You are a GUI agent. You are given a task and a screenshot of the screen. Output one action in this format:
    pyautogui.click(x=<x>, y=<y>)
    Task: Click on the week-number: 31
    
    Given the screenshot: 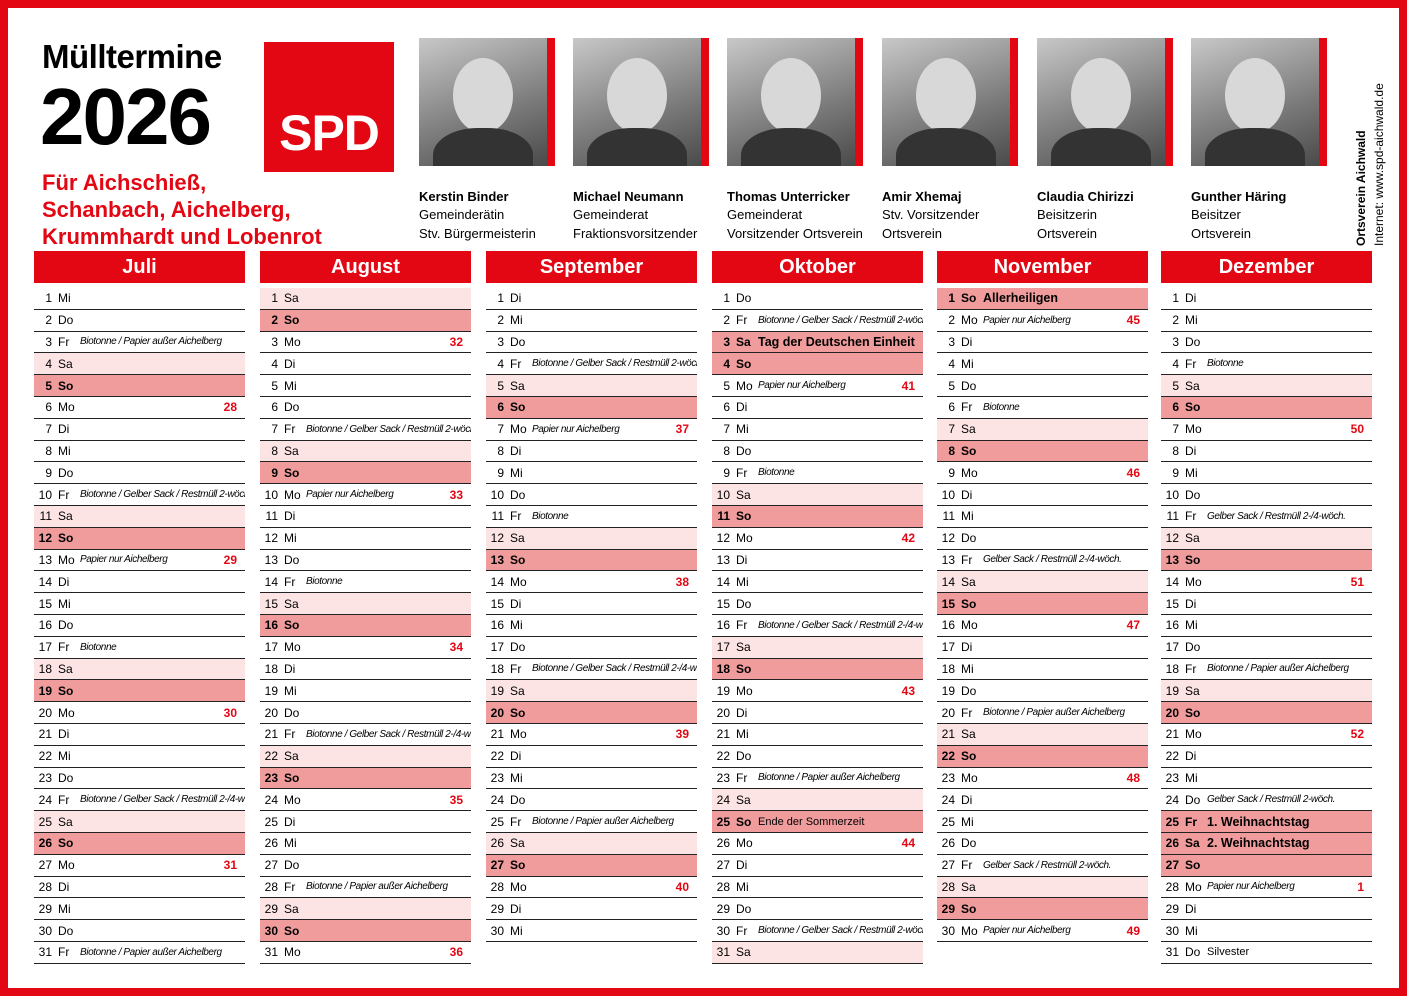 What is the action you would take?
    pyautogui.click(x=230, y=865)
    